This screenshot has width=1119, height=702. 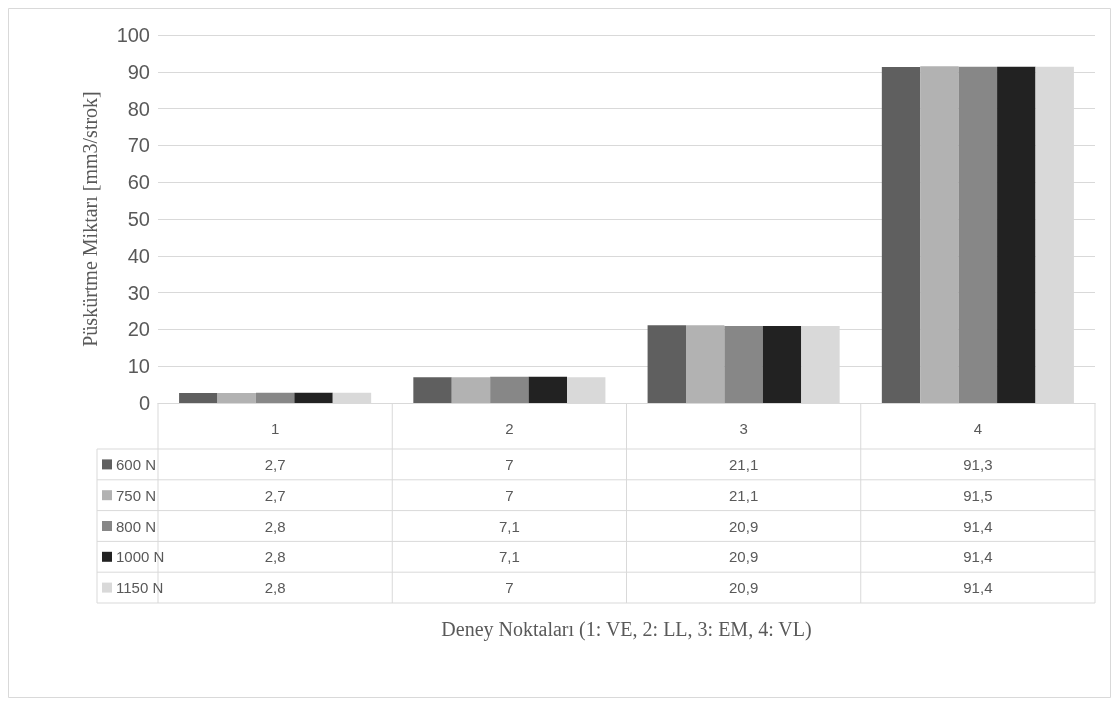 I want to click on y-tick-label: 90, so click(x=138, y=71).